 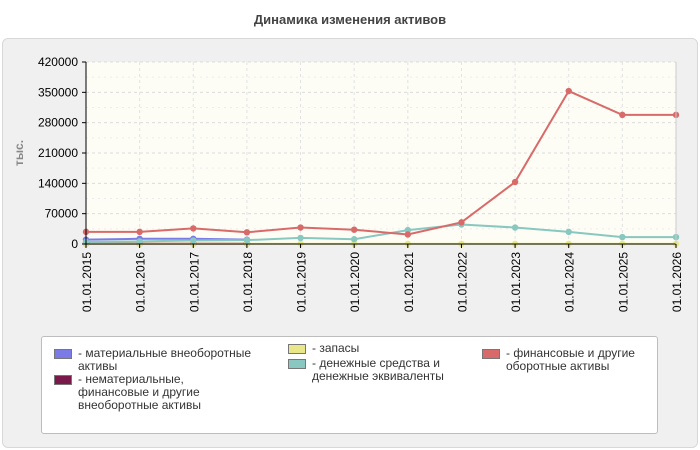 What do you see at coordinates (409, 282) in the screenshot?
I see `x-tick-label: 01.01.2021` at bounding box center [409, 282].